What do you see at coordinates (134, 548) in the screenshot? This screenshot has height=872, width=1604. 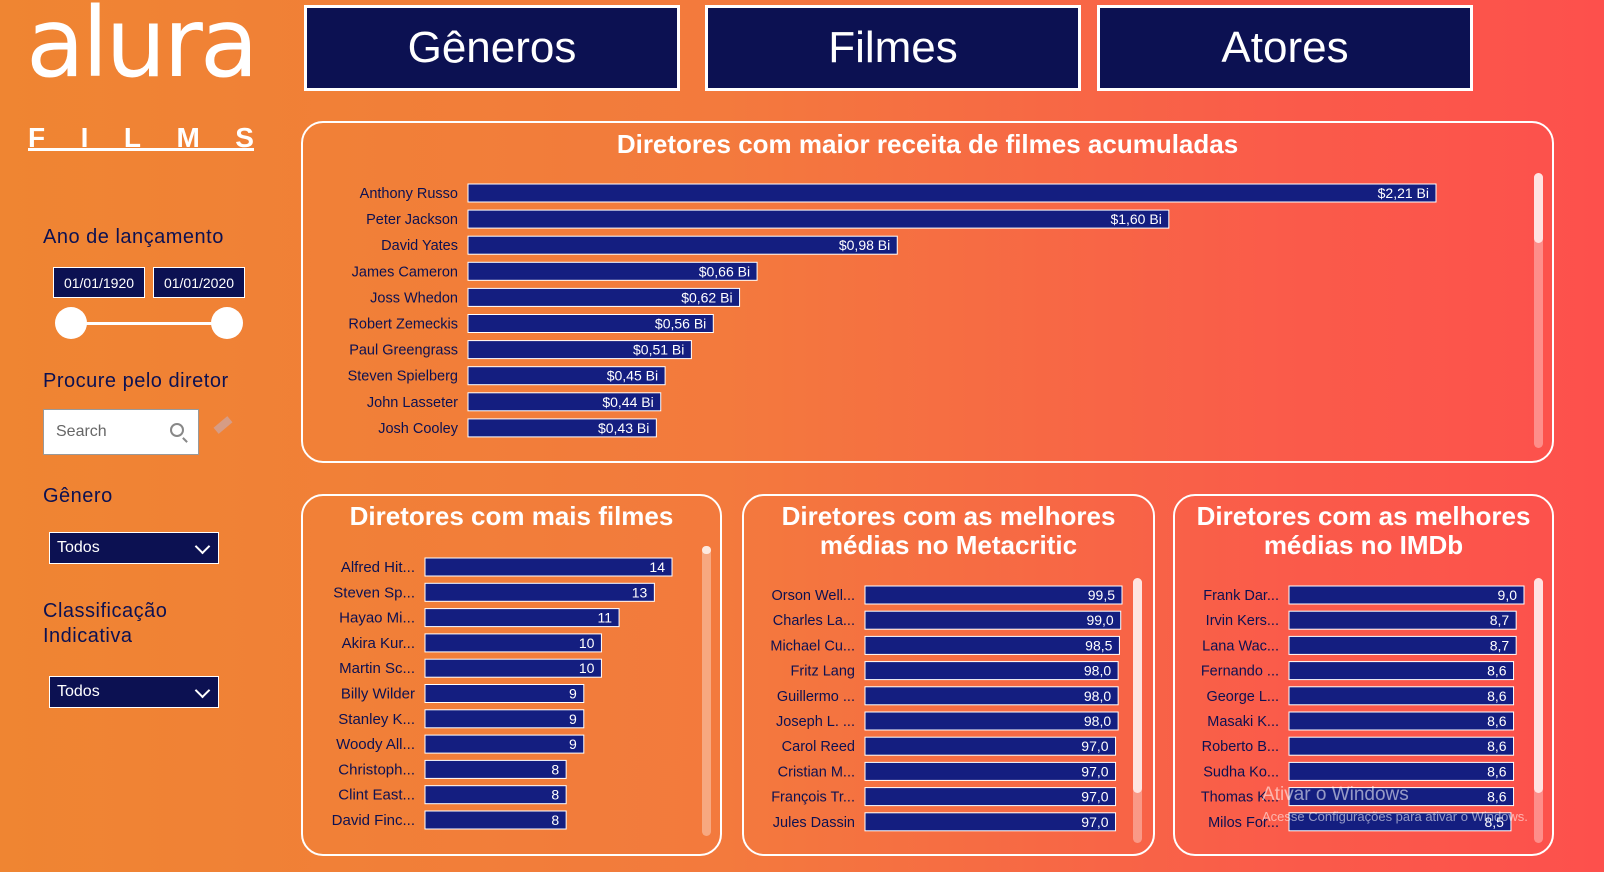 I see `genre-dropdown: Todos` at bounding box center [134, 548].